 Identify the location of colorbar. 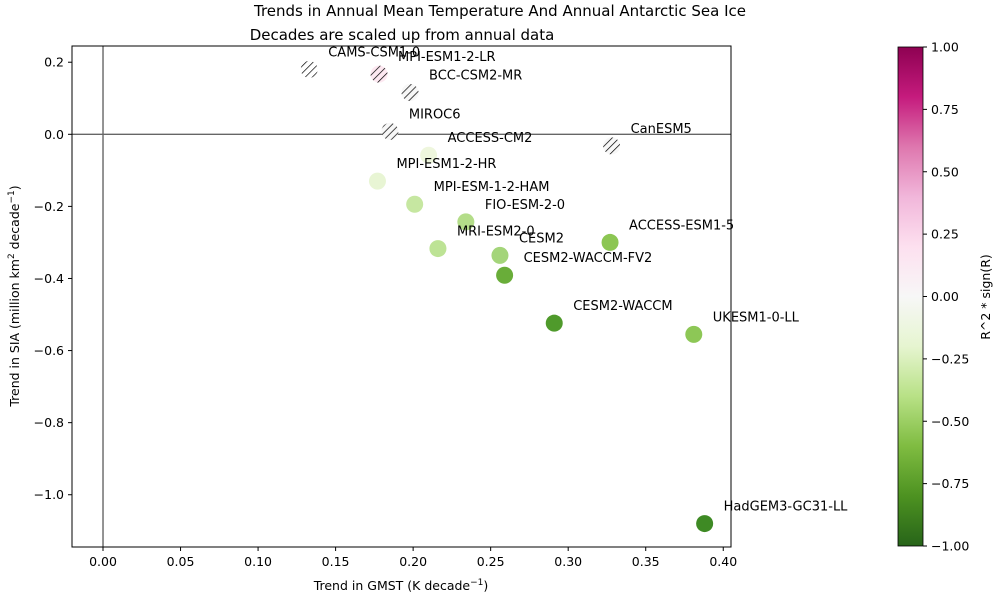
(910, 296).